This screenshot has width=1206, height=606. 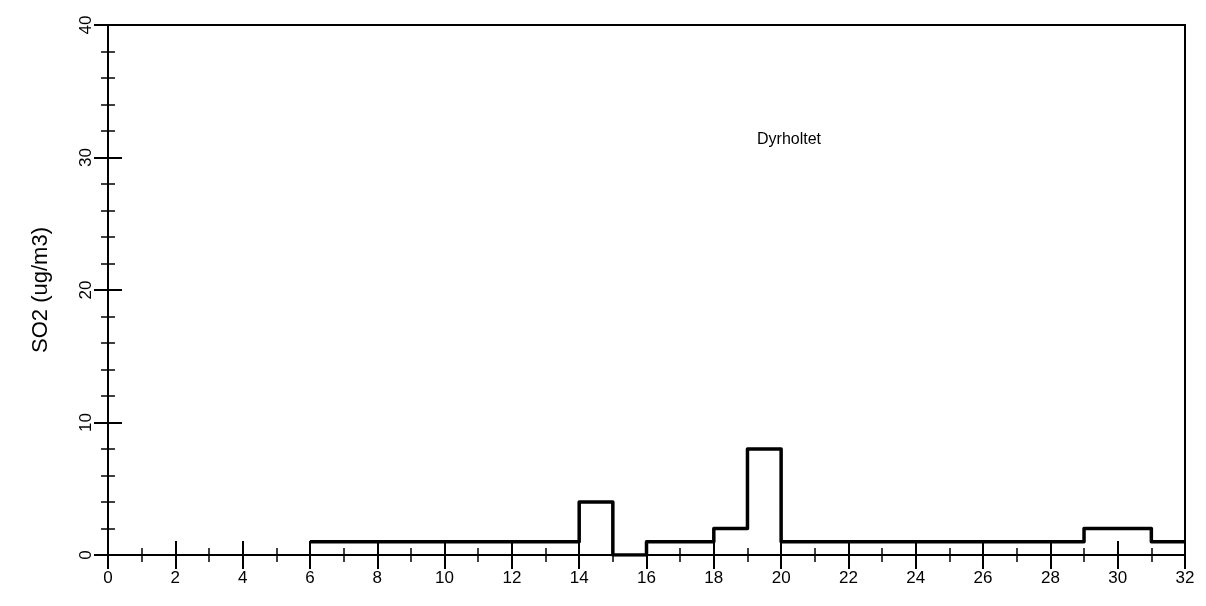 What do you see at coordinates (1185, 577) in the screenshot?
I see `x-tick-label: 32` at bounding box center [1185, 577].